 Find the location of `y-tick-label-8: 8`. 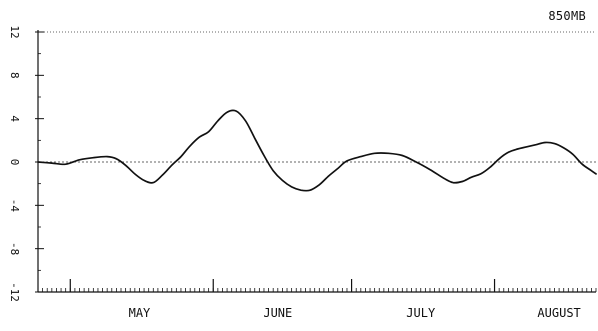

y-tick-label-8: 8 is located at coordinates (14, 75).